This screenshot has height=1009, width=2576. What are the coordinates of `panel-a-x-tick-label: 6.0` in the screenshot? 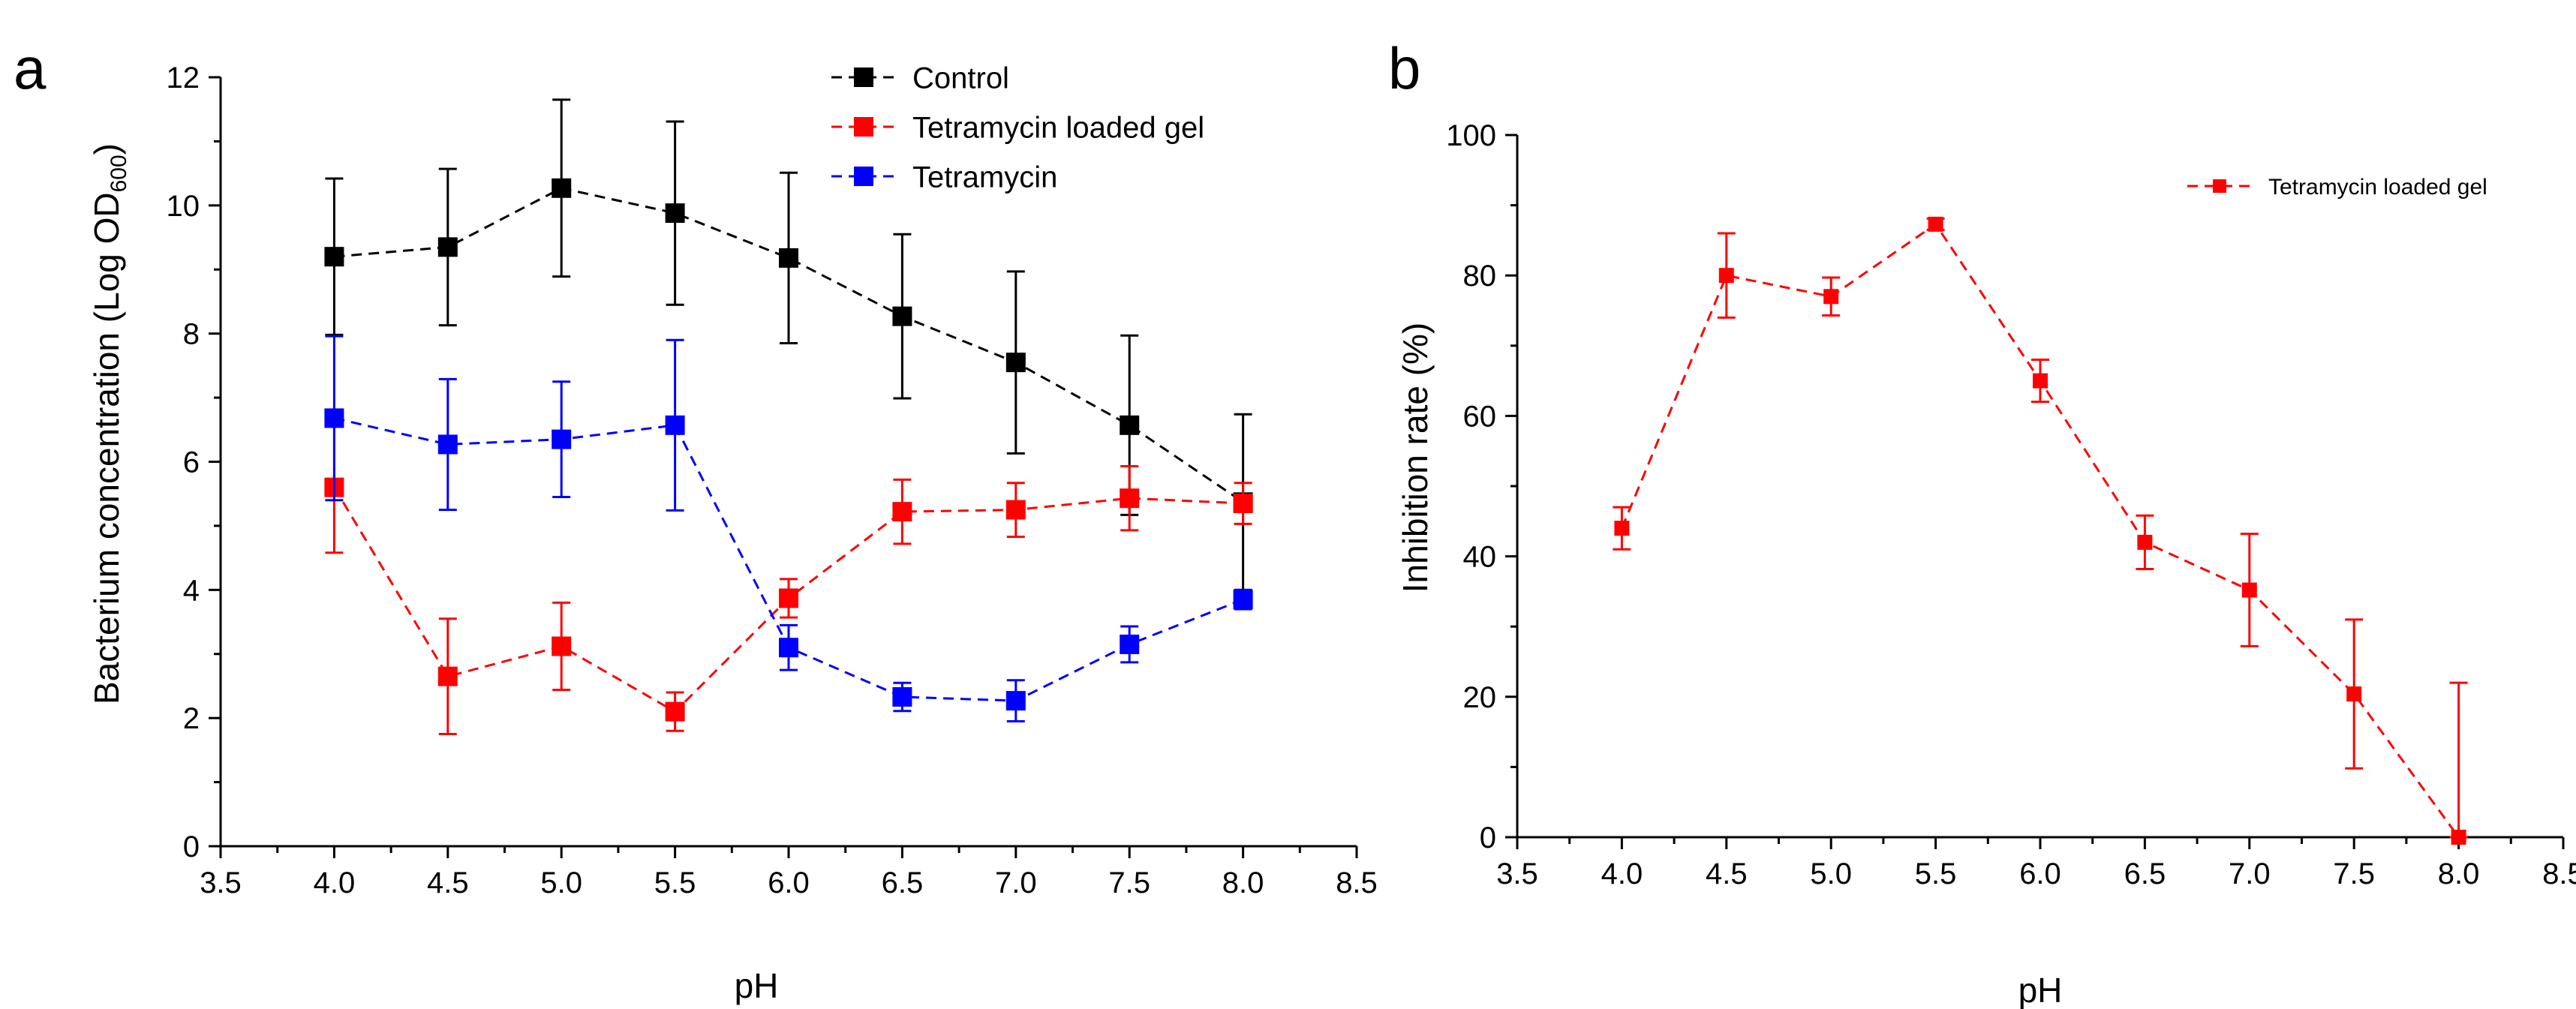 It's located at (789, 882).